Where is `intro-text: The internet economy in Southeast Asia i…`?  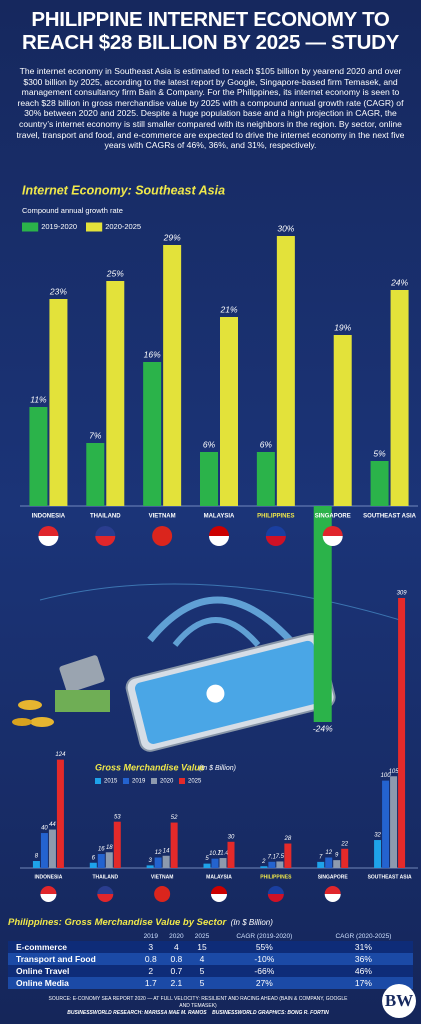
intro-text: The internet economy in Southeast Asia i… is located at coordinates (210, 108).